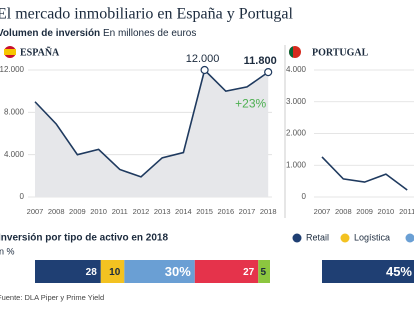  I want to click on bar-label: 10, so click(115, 272).